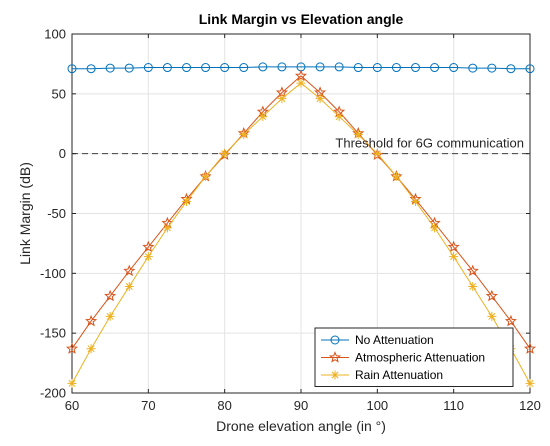  Describe the element at coordinates (53, 393) in the screenshot. I see `y-tick-label: -200` at that location.